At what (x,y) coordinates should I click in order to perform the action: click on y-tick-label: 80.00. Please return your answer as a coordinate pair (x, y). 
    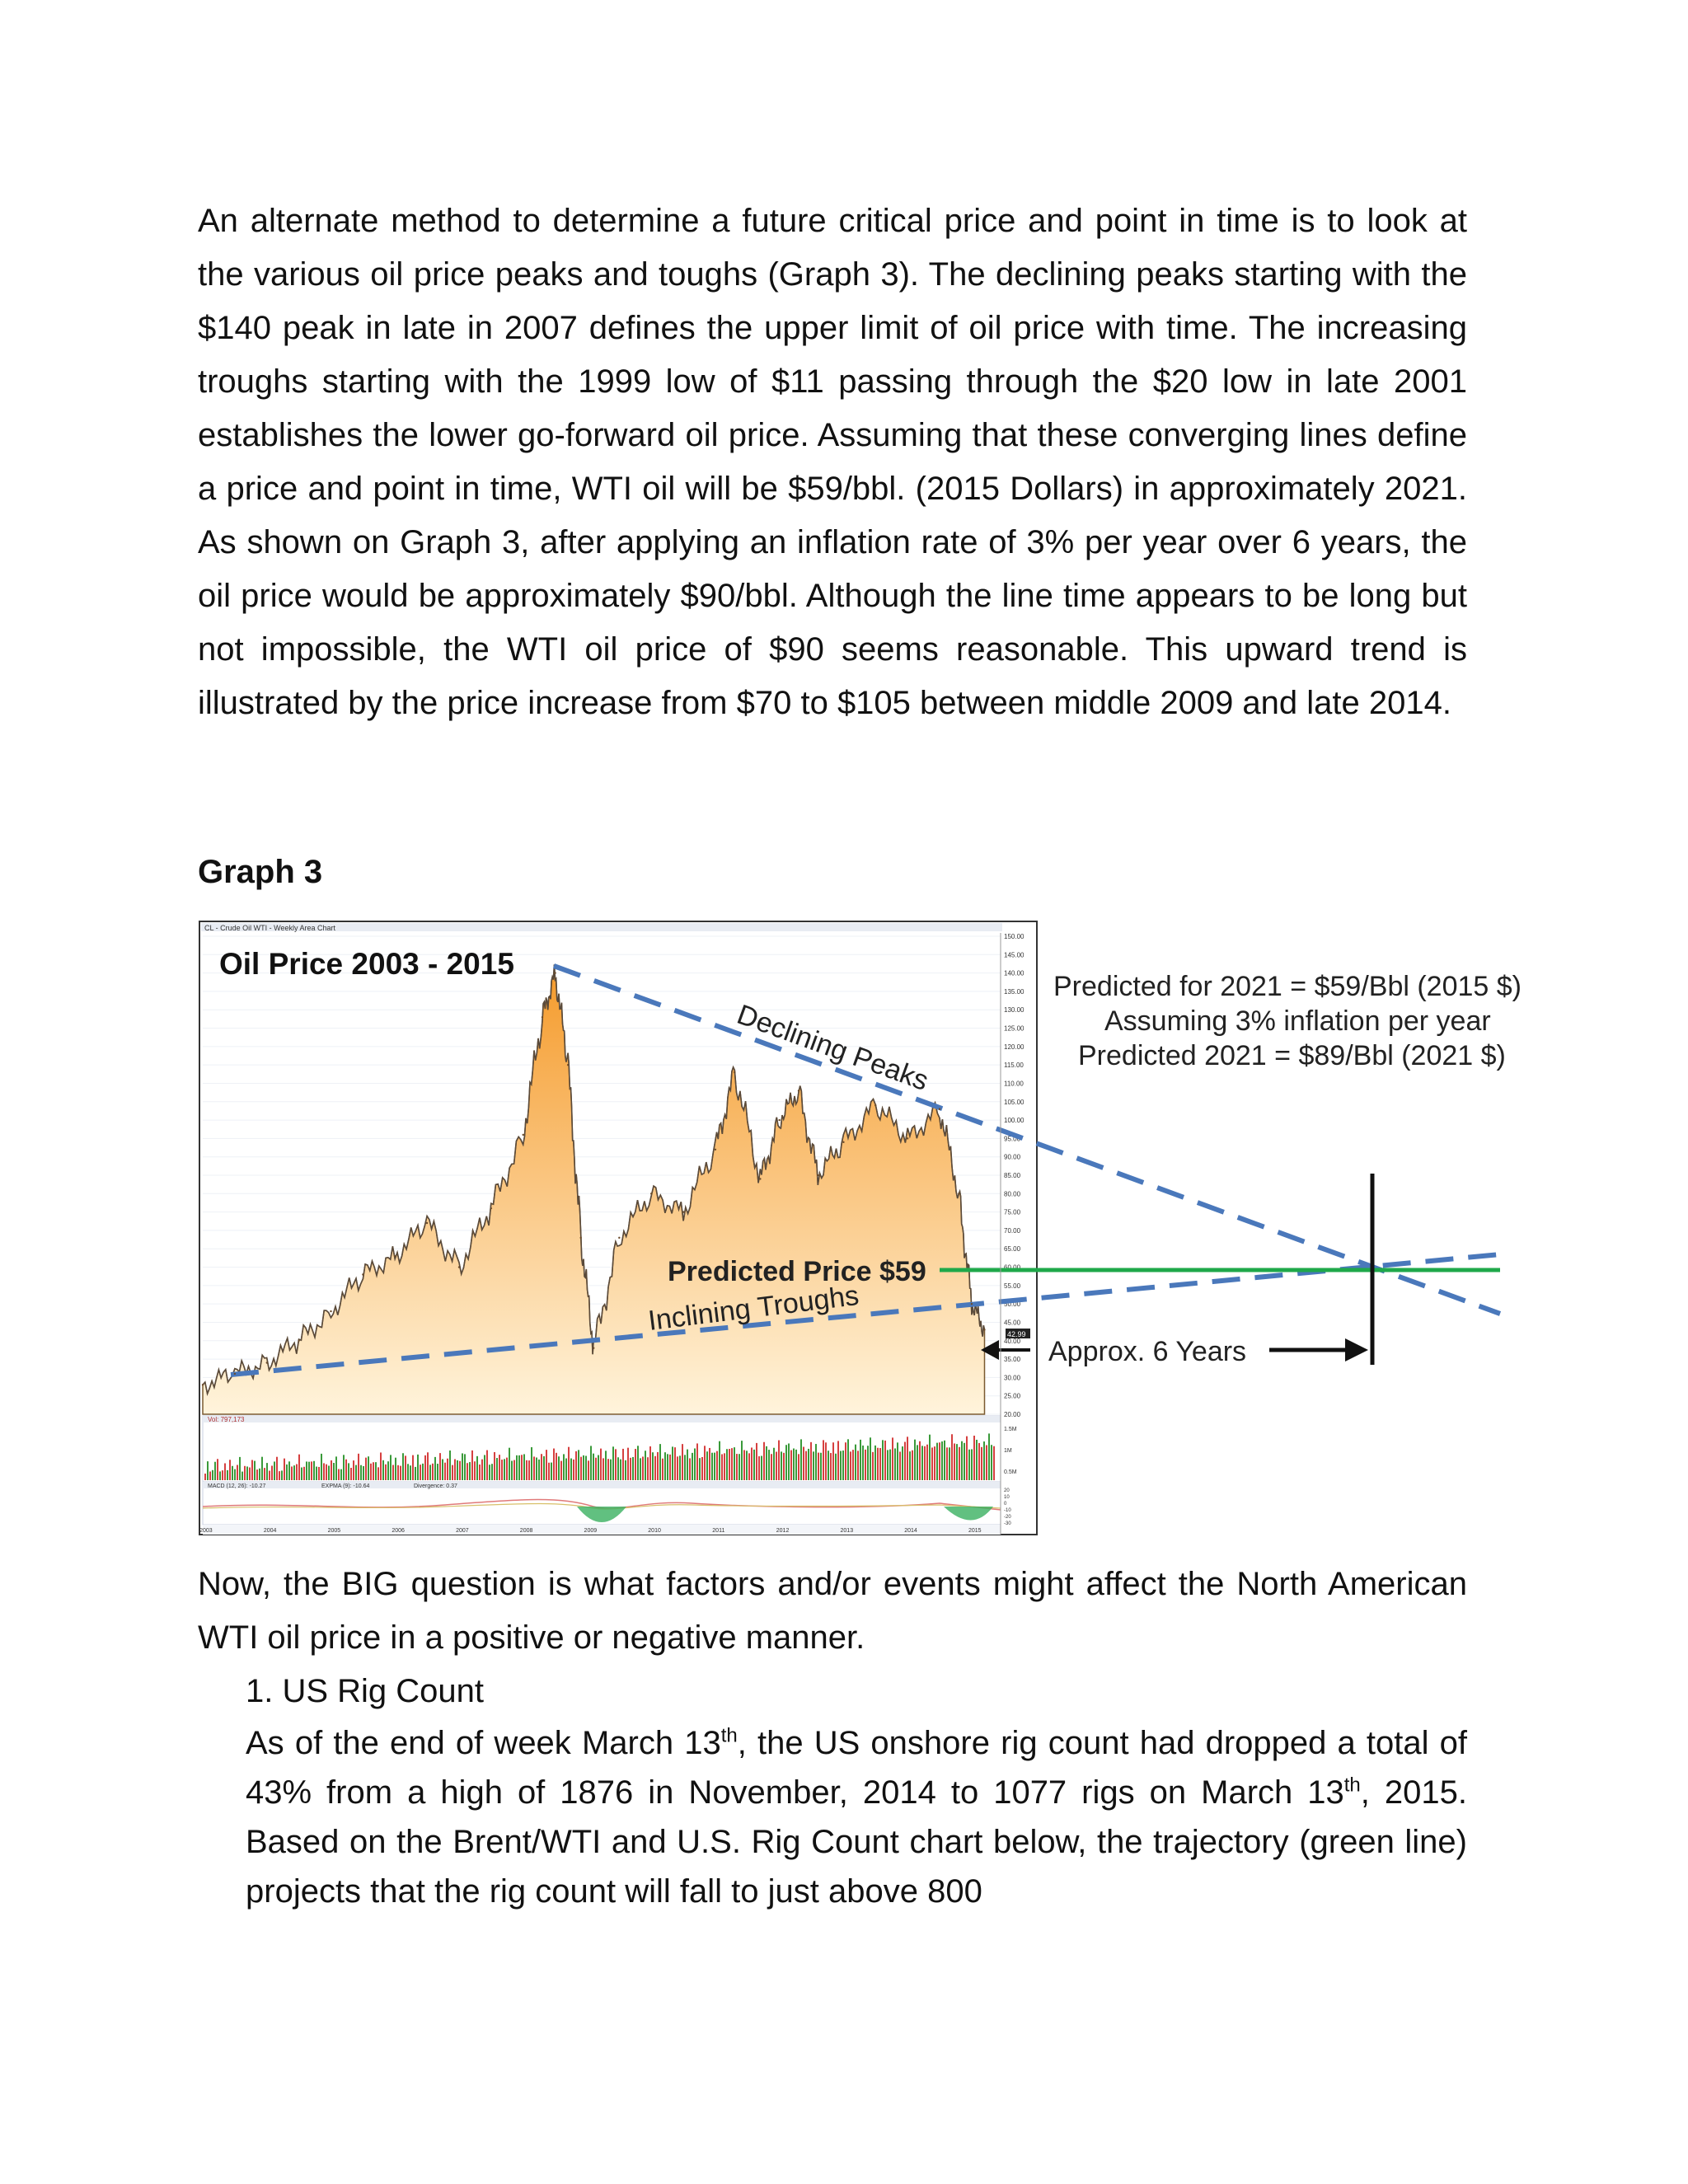
    Looking at the image, I should click on (1013, 1193).